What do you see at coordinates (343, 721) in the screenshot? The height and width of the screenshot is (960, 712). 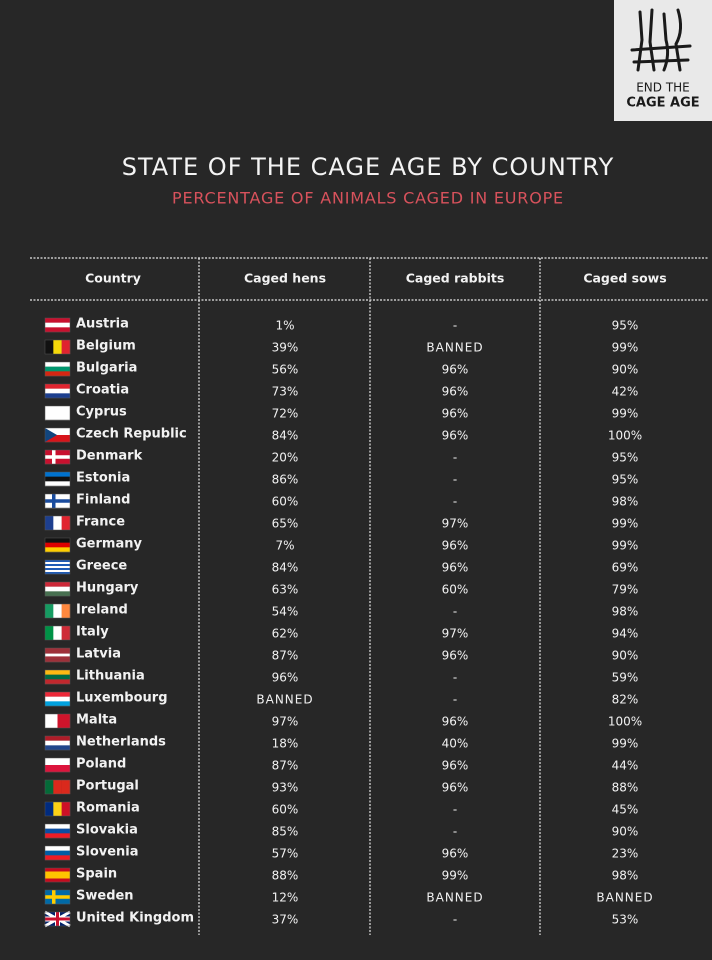 I see `table-row: Malta 97% 96% 100%` at bounding box center [343, 721].